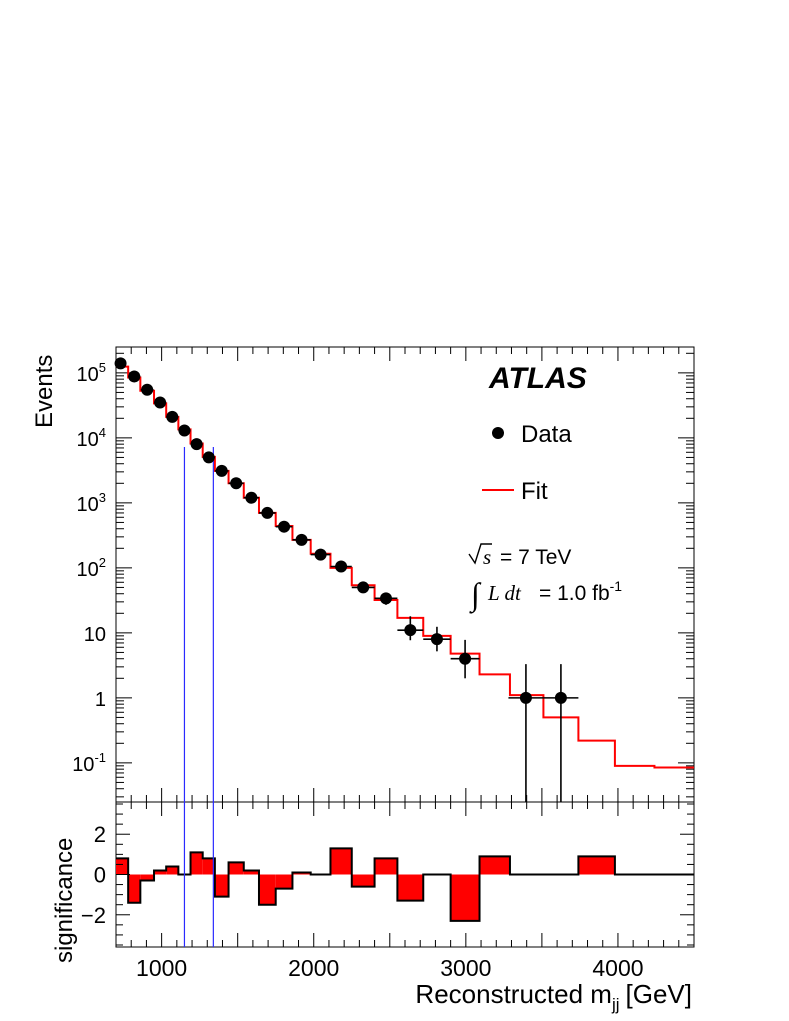 This screenshot has width=789, height=1021. I want to click on lower-y-tick-label: 2, so click(100, 834).